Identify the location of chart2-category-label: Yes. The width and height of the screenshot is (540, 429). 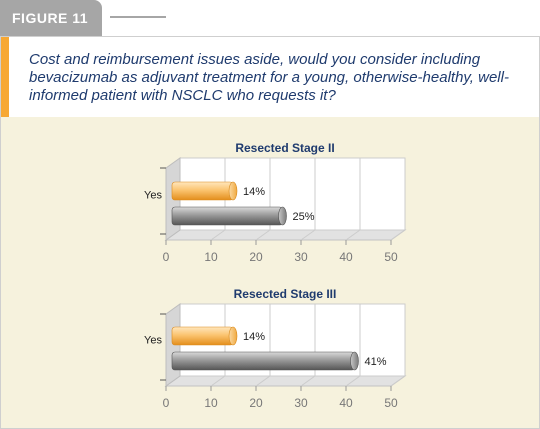
(153, 341).